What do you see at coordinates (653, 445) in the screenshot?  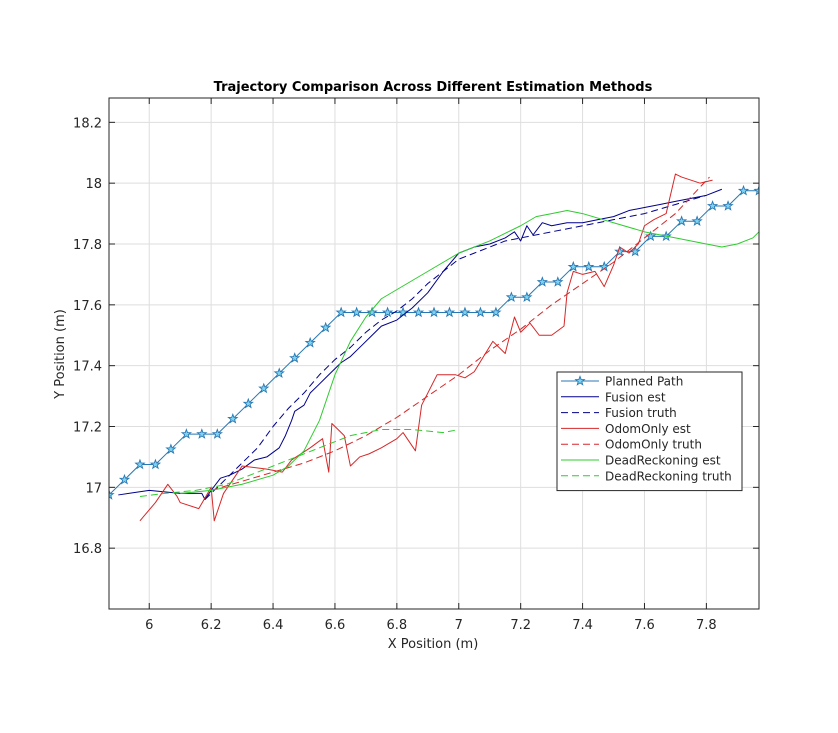 I see `legend-label-odomonly-truth: OdomOnly truth` at bounding box center [653, 445].